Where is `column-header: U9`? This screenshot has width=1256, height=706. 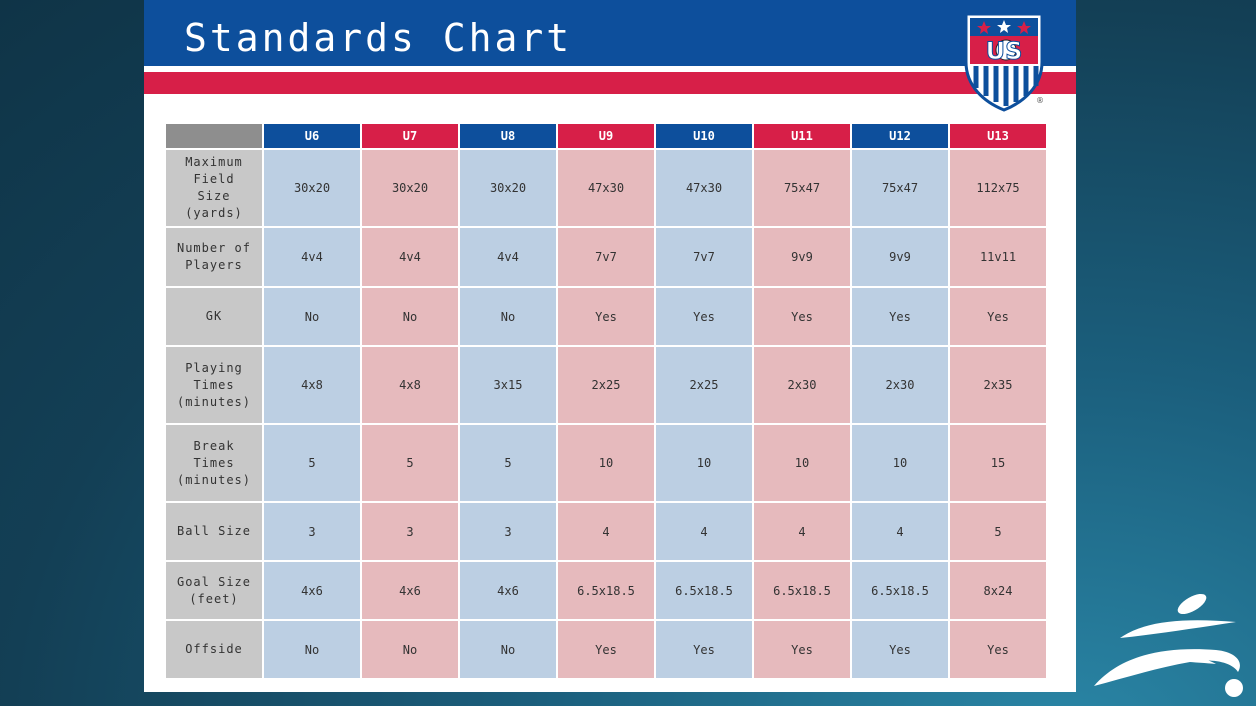 column-header: U9 is located at coordinates (606, 136).